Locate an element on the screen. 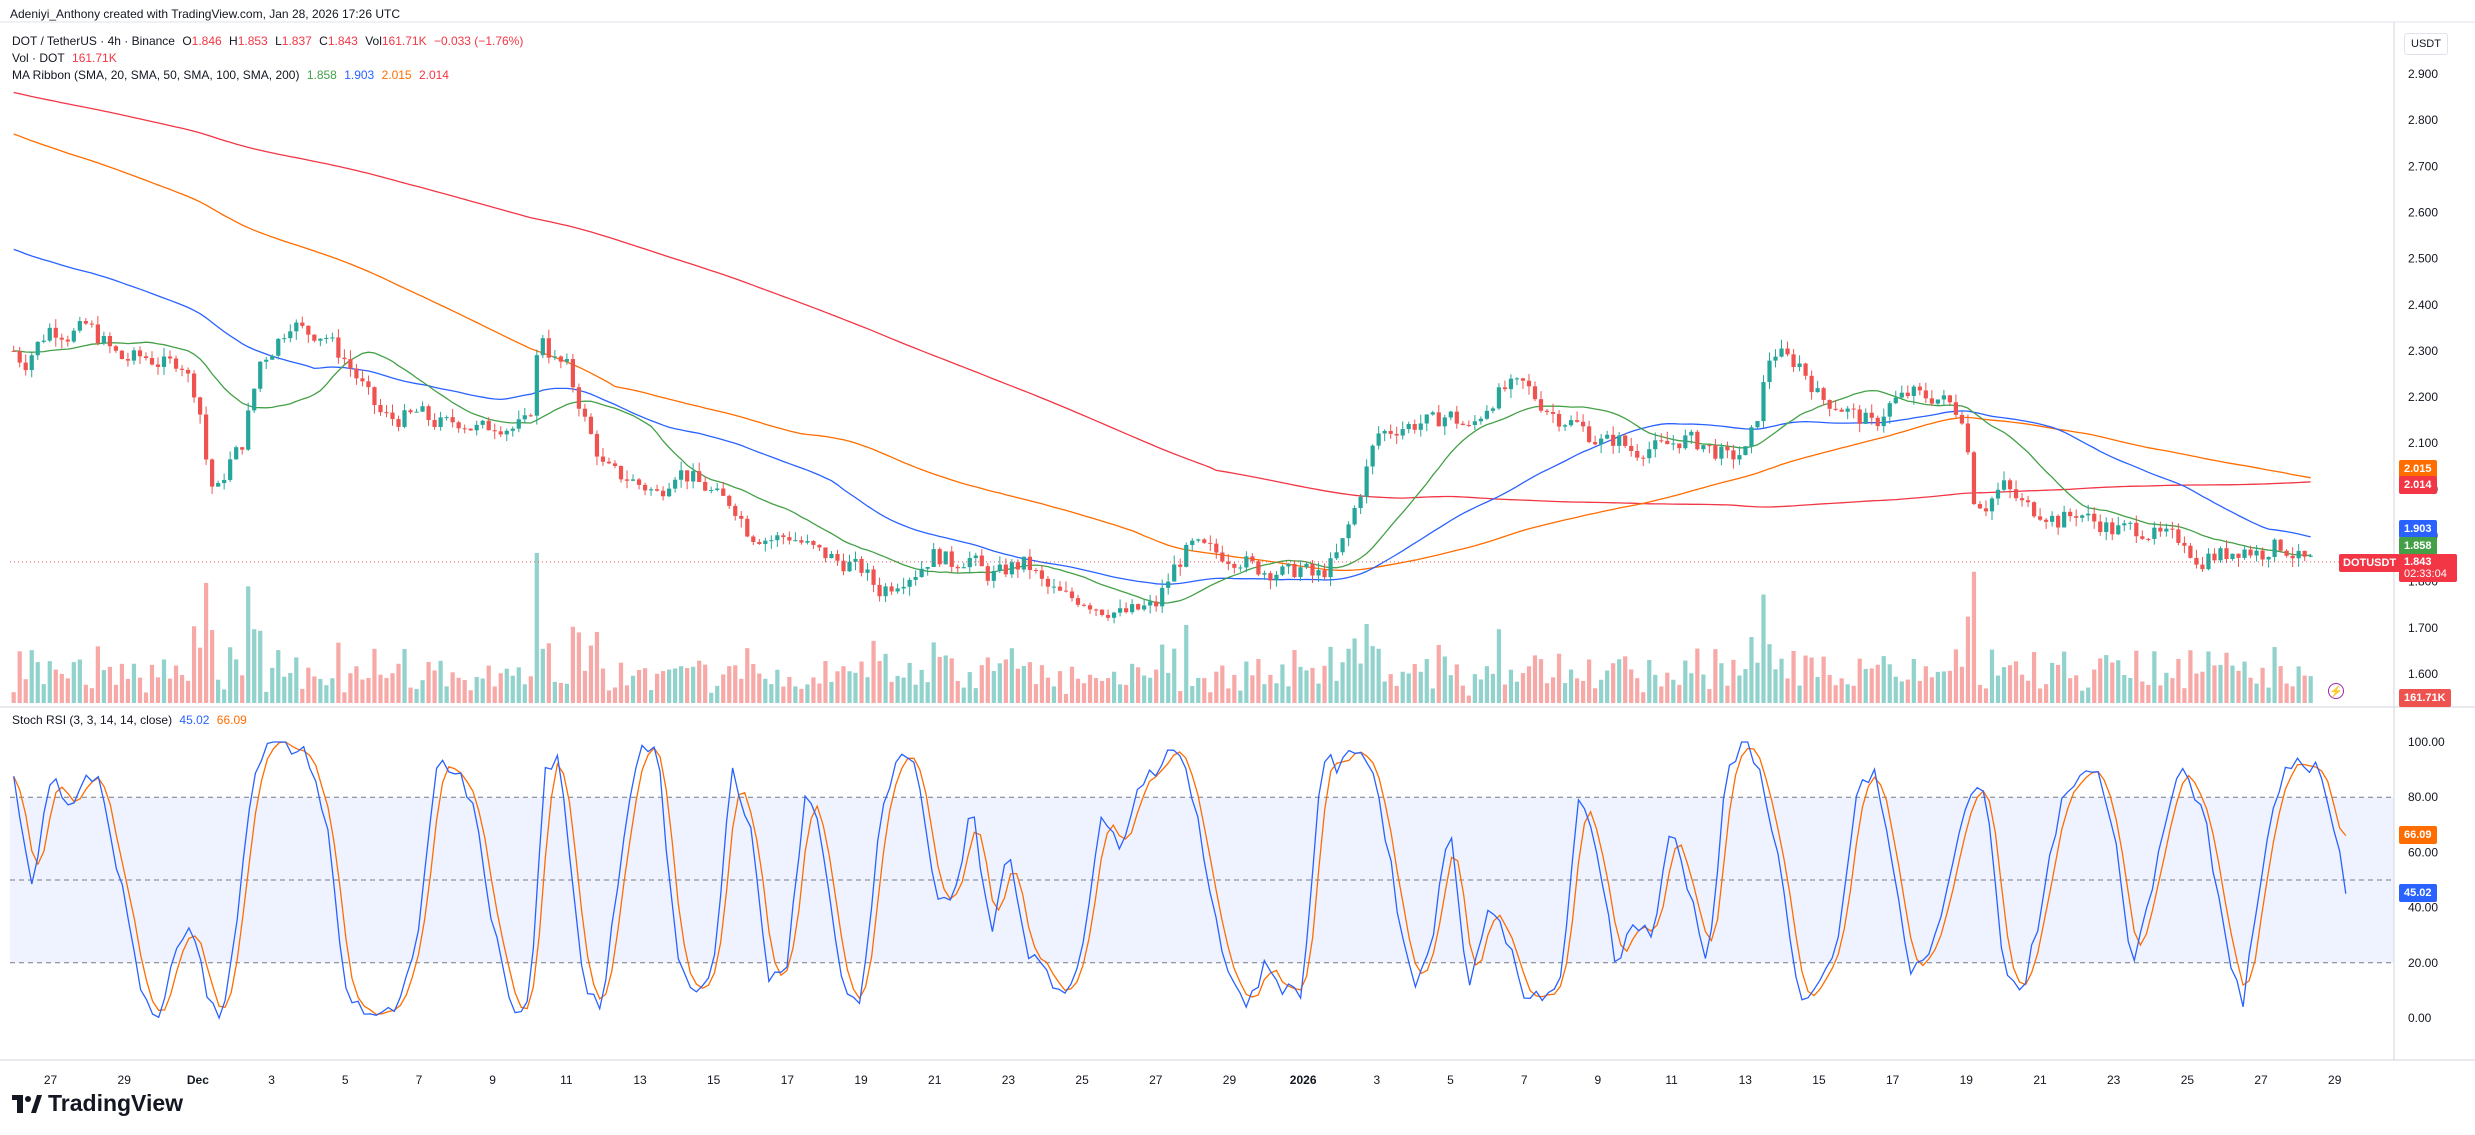 This screenshot has width=2475, height=1135. lightning-icon: ⚡ is located at coordinates (2336, 691).